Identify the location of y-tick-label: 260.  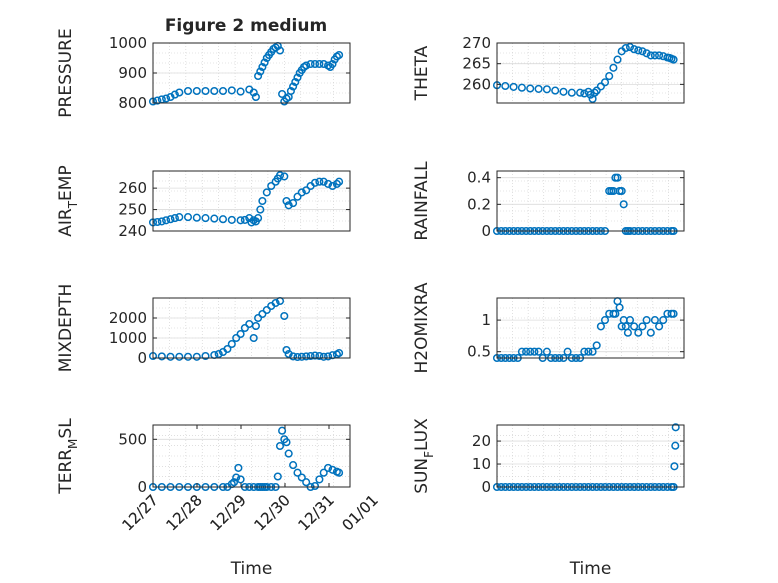
(476, 84).